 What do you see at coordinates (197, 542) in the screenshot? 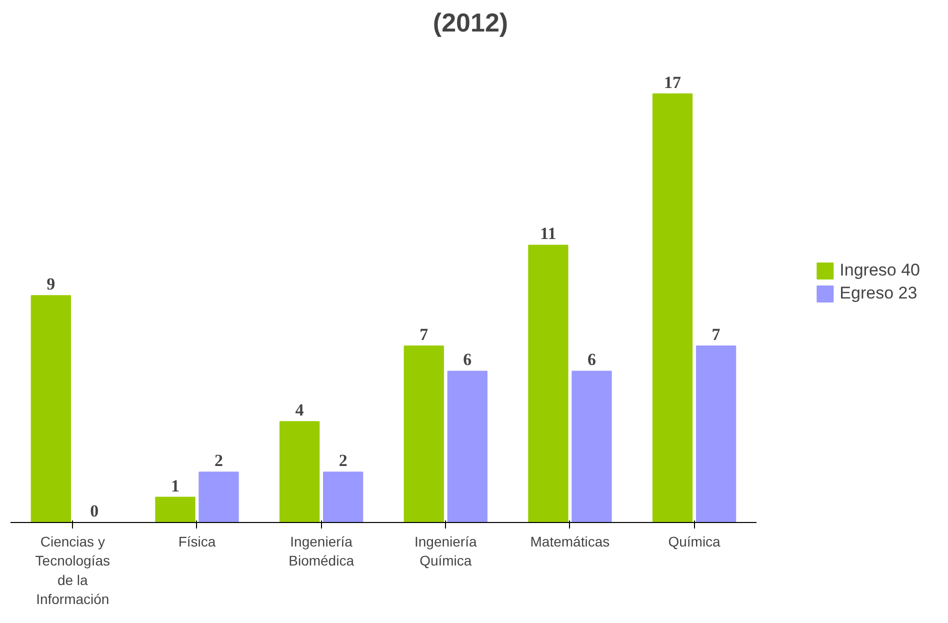
I see `x-tick-label: Física` at bounding box center [197, 542].